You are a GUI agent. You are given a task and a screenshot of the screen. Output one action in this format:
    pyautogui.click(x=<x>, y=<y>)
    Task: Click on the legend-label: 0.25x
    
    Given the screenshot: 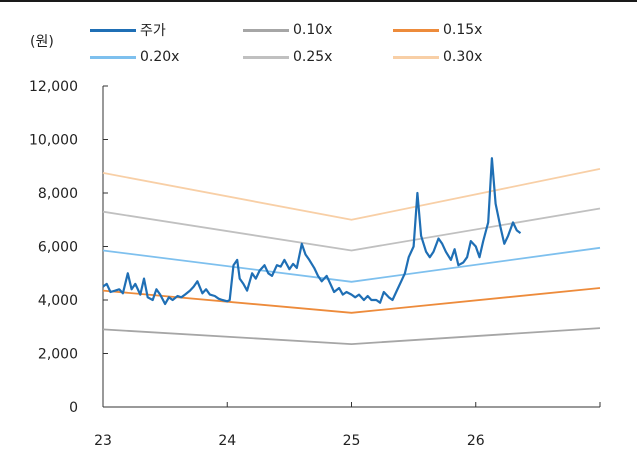 What is the action you would take?
    pyautogui.click(x=313, y=57)
    